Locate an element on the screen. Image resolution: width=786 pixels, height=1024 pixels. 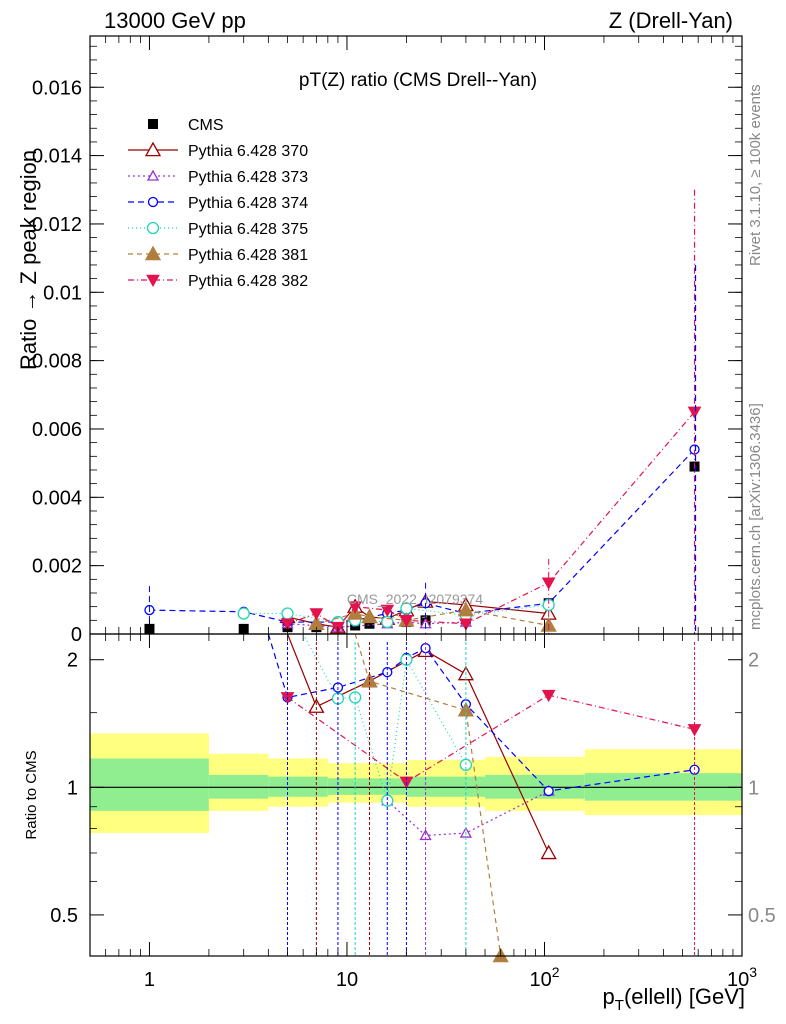
ratio-ytick-label-right: 1 is located at coordinates (753, 788).